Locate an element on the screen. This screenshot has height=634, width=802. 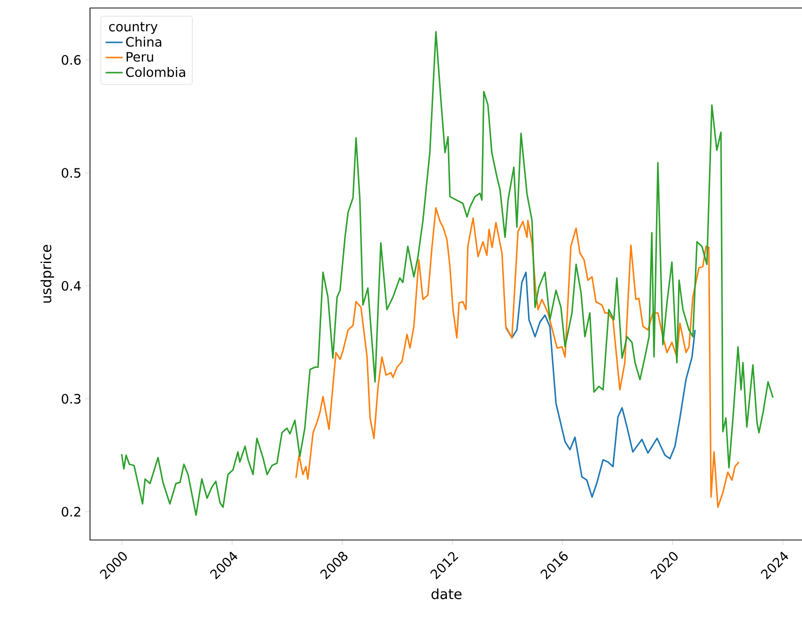
y-tick-label: 0.6 is located at coordinates (71, 60).